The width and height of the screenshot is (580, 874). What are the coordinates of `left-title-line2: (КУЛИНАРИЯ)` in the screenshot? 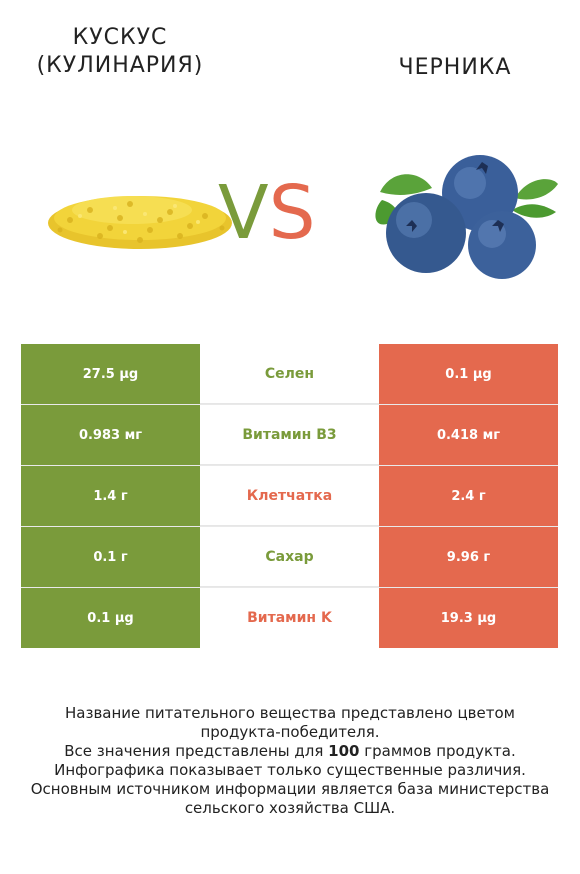 It's located at (120, 65).